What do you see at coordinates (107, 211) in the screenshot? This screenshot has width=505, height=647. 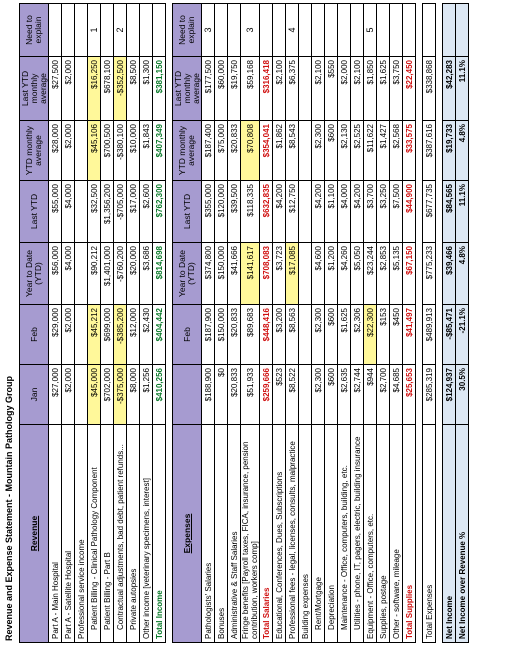 I see `cell-value: $1,356,200` at bounding box center [107, 211].